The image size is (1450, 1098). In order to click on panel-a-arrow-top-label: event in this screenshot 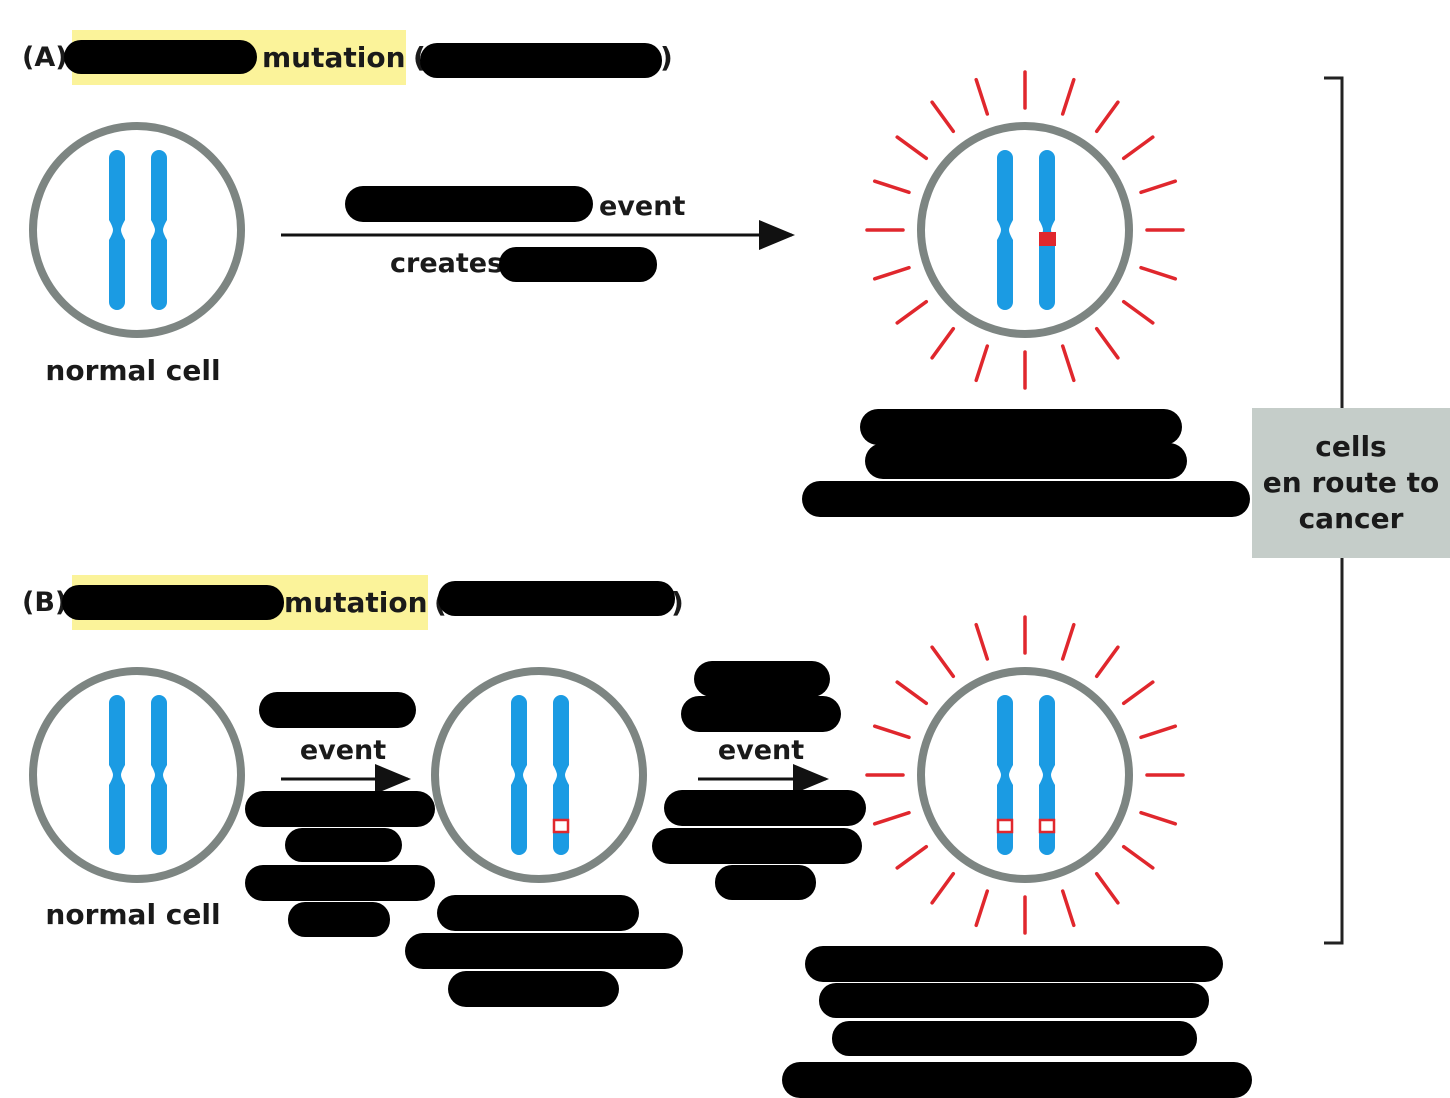, I will do `click(642, 206)`.